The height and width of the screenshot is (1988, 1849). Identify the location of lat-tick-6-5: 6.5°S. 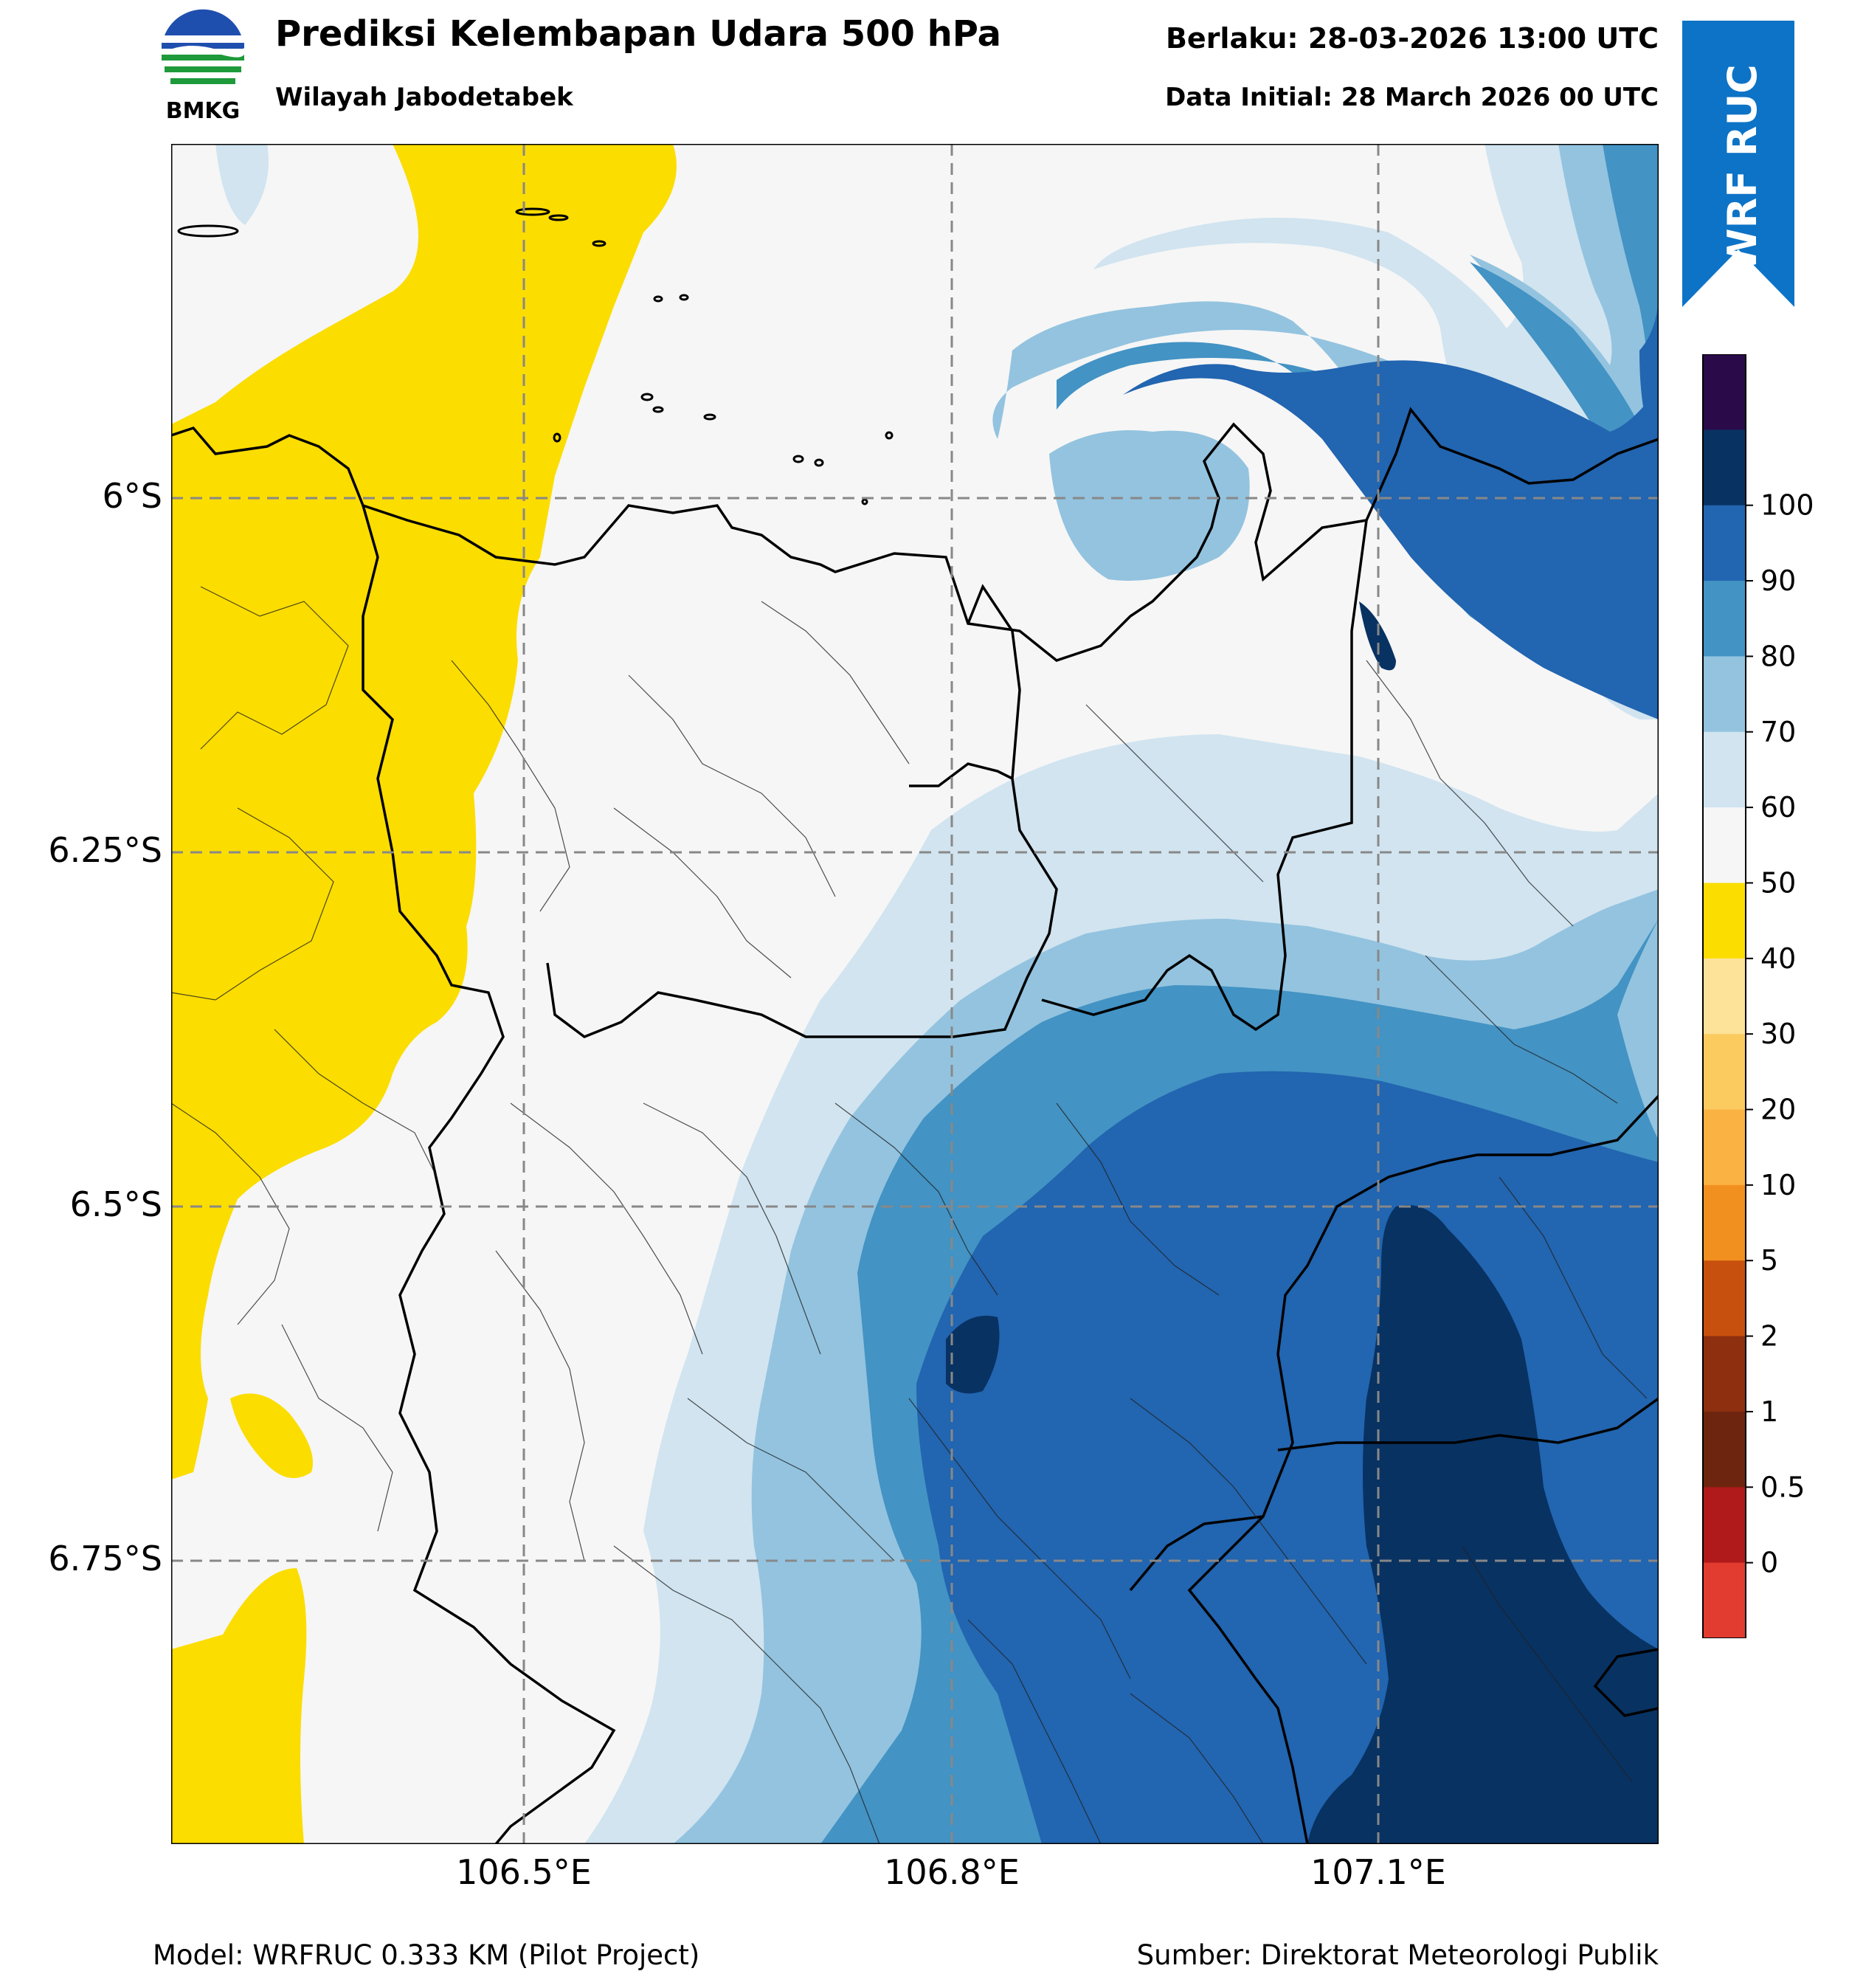
(115, 1204).